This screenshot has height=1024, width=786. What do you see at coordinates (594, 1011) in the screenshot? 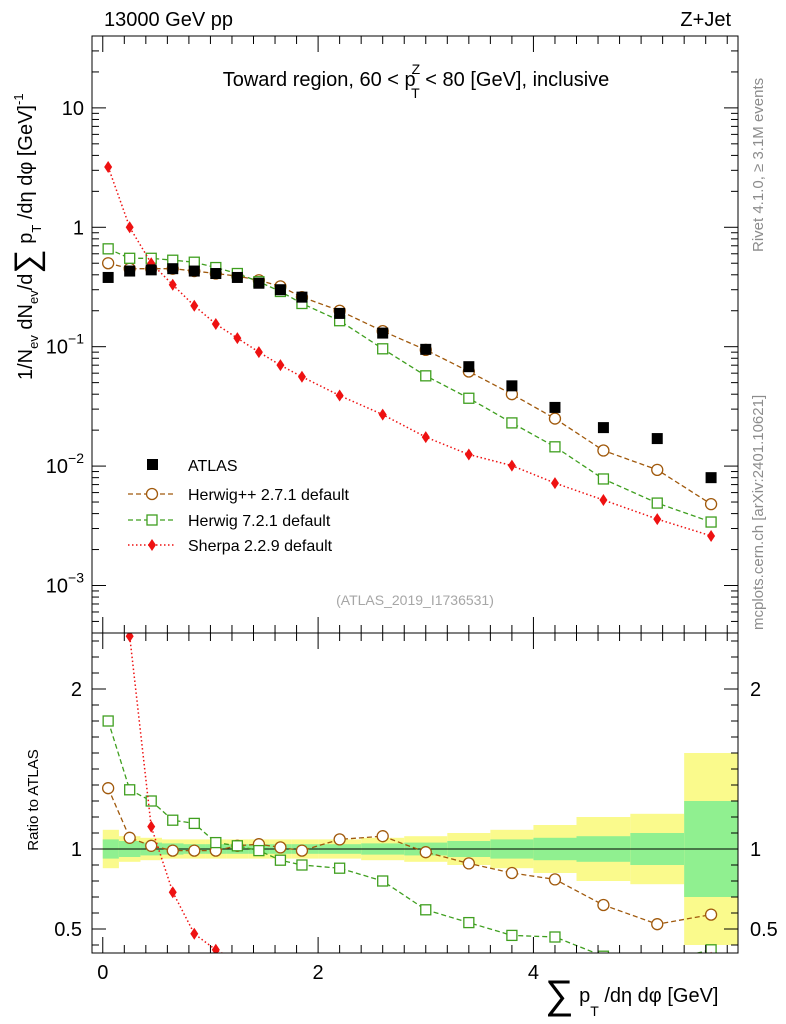
I see `xlabel-a-sub: T` at bounding box center [594, 1011].